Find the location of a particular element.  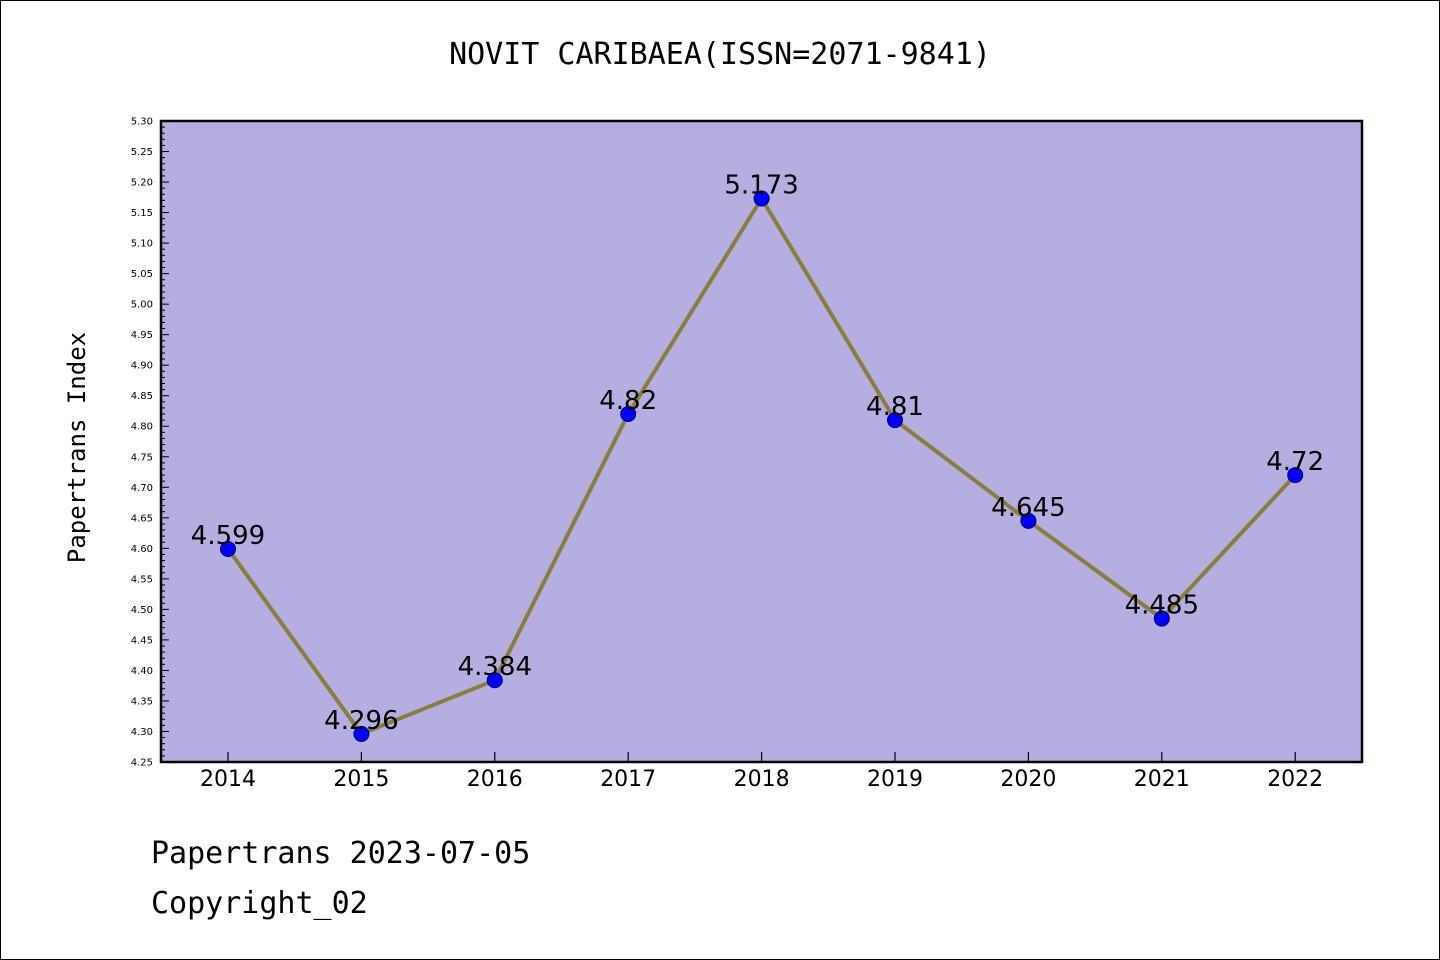

y-tick-label: 4.70 is located at coordinates (142, 488).